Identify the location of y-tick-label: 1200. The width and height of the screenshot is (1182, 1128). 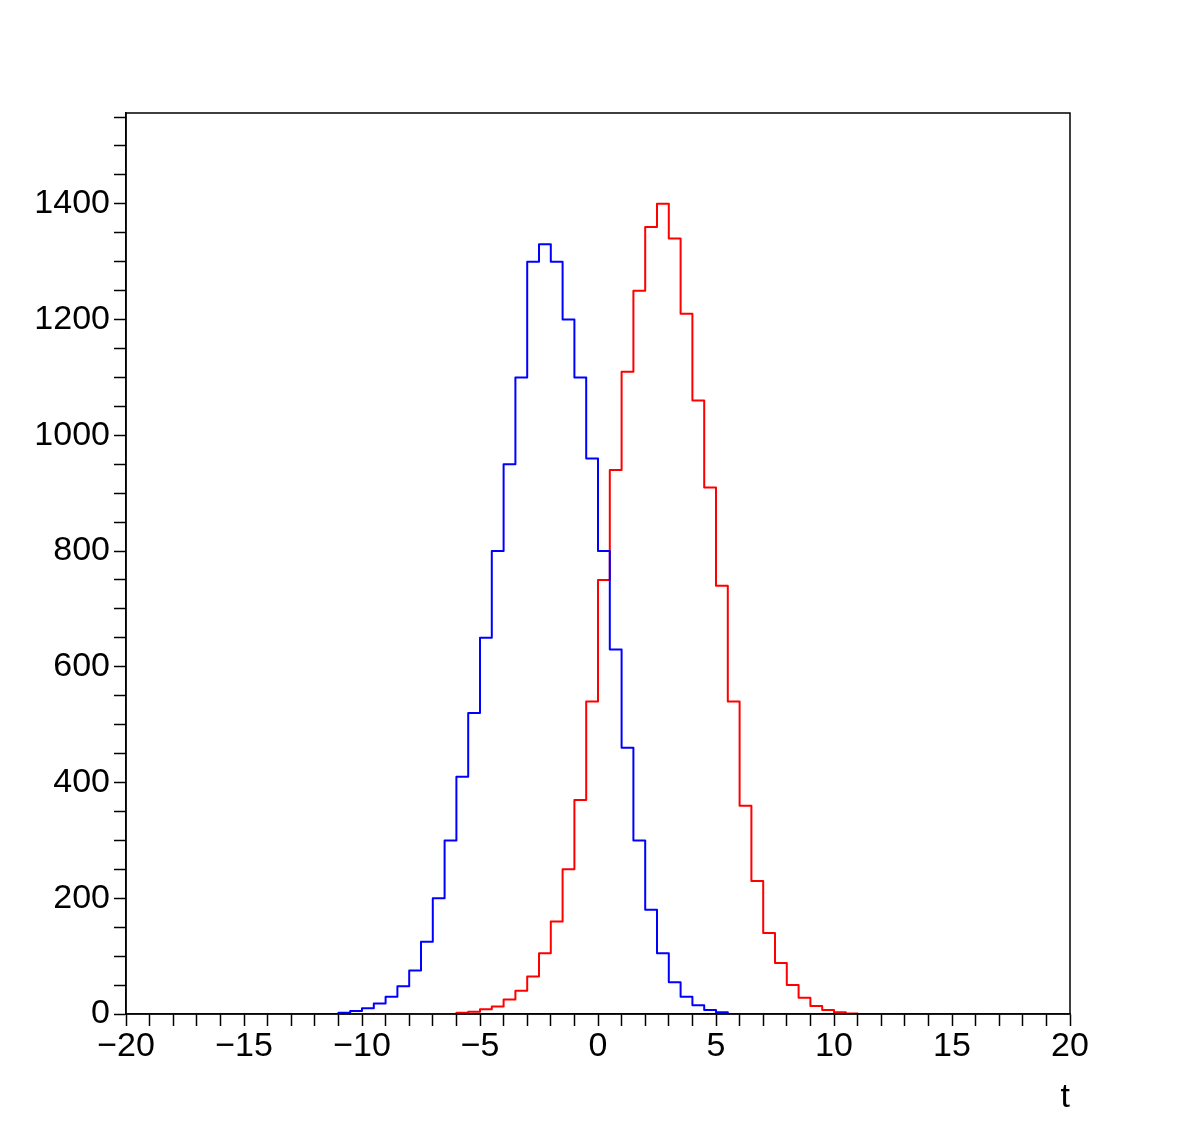
(72, 316).